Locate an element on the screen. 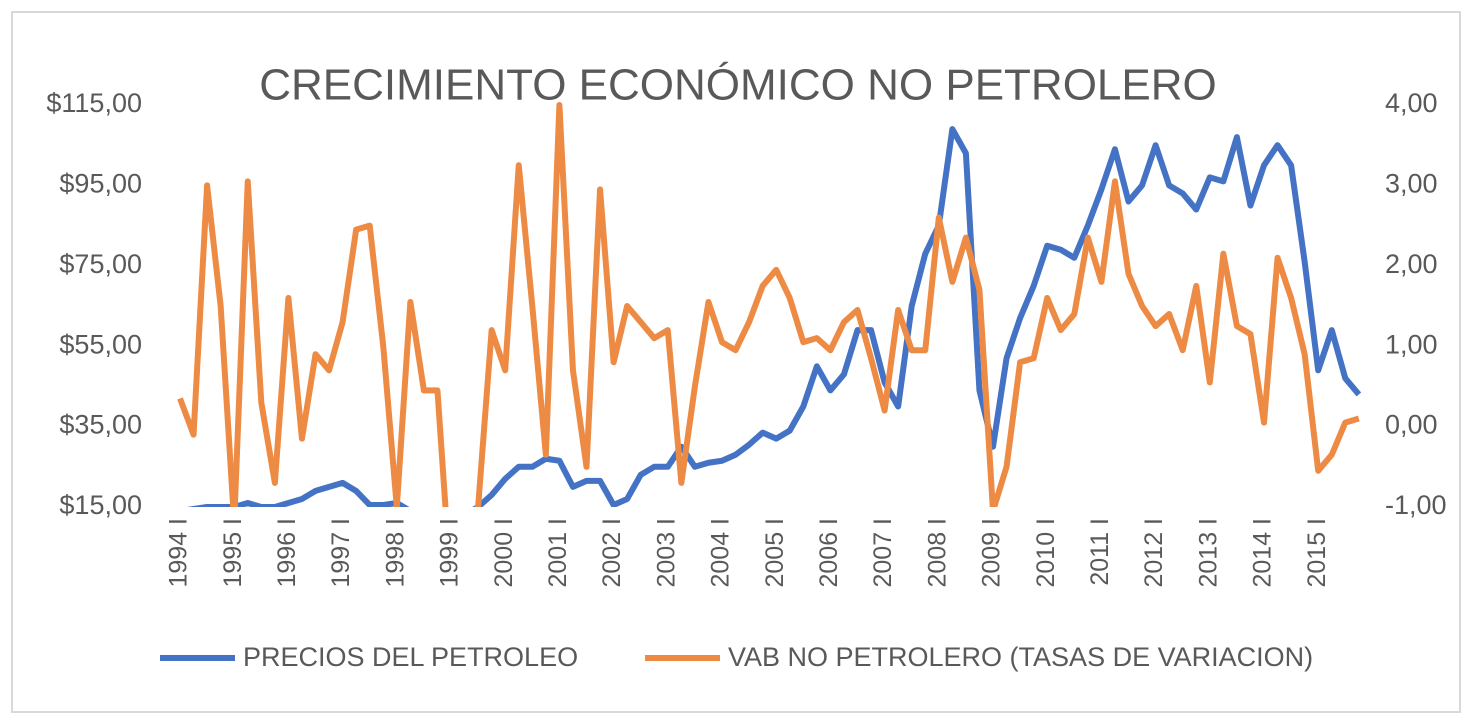 The width and height of the screenshot is (1466, 718). x-tick-label: 2015 I is located at coordinates (1317, 553).